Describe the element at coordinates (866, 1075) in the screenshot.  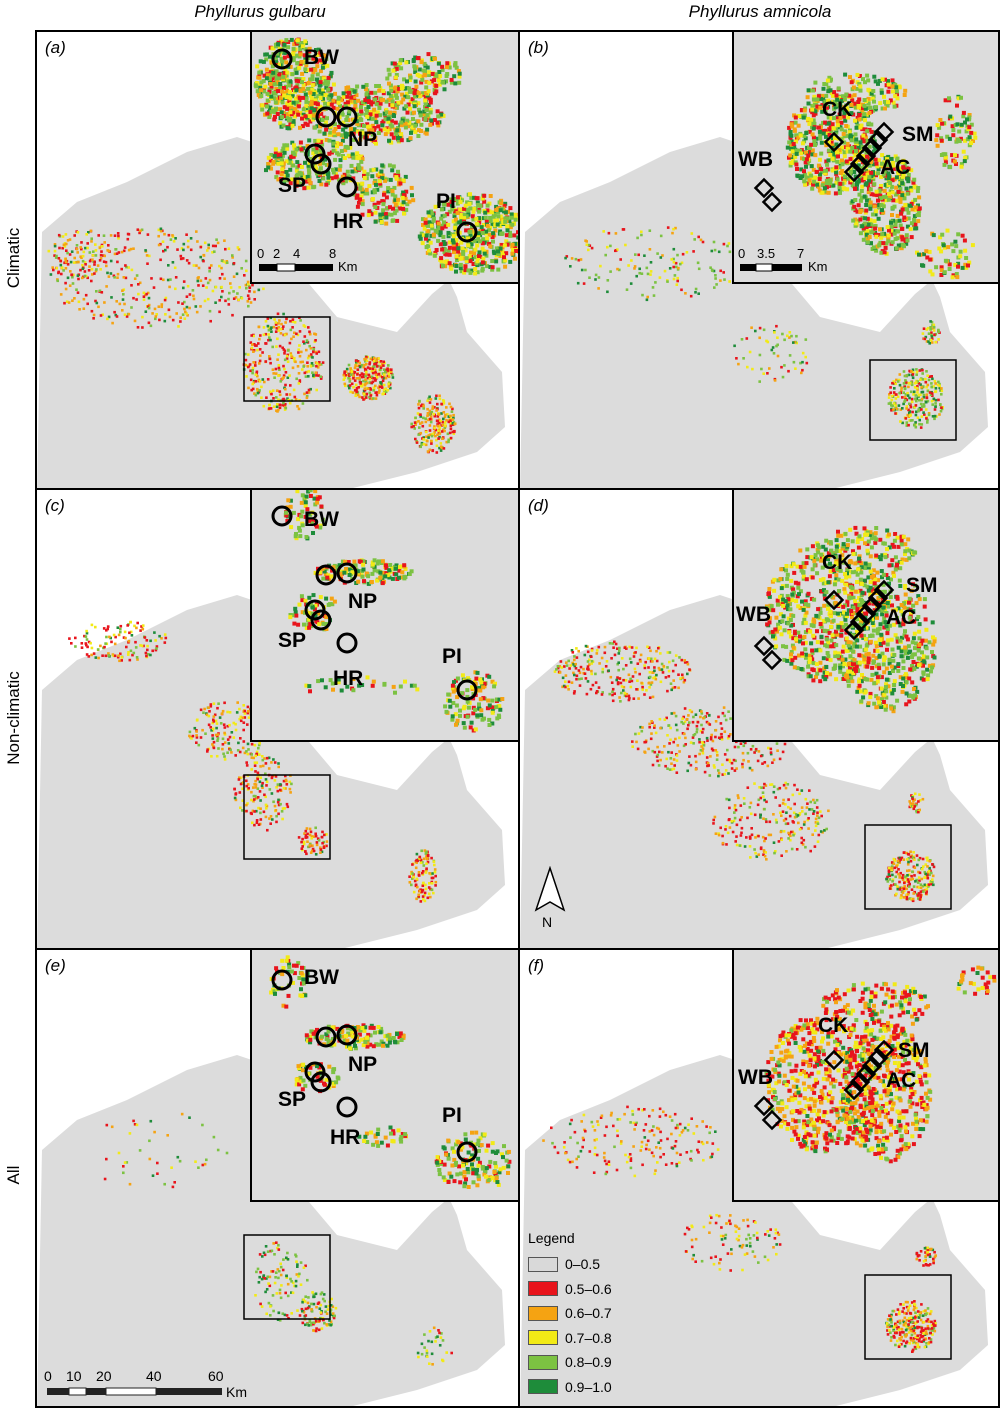
I see `inset-map-amnicola-f` at that location.